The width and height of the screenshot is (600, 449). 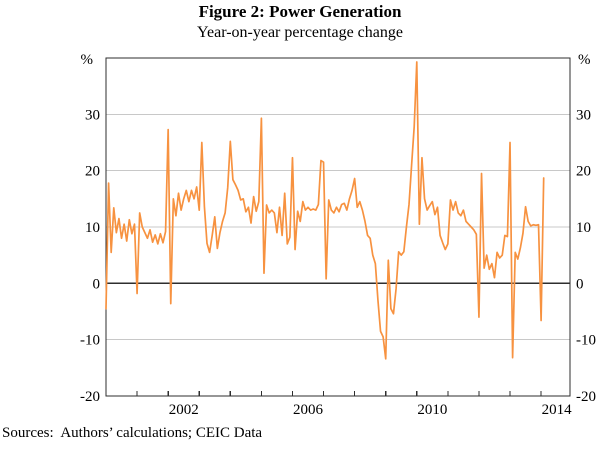 I want to click on figure-title: Figure 2: Power Generation, so click(x=300, y=11).